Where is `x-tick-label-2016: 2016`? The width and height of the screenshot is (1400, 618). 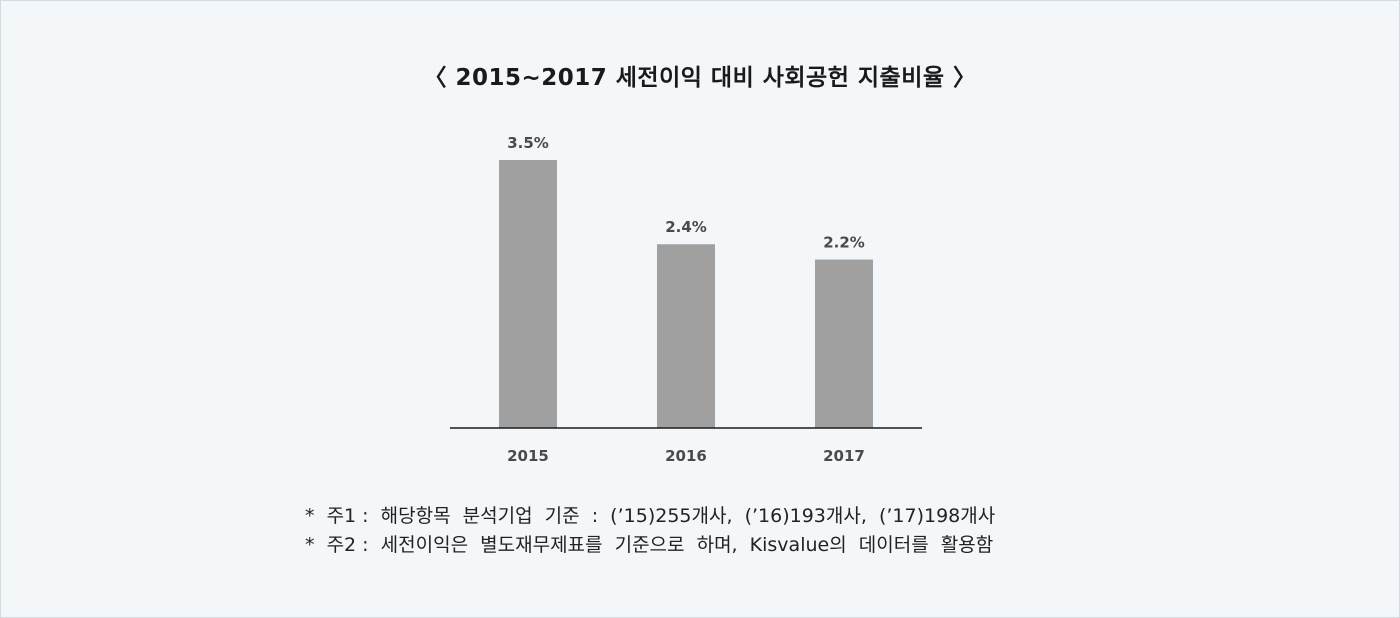 x-tick-label-2016: 2016 is located at coordinates (686, 456).